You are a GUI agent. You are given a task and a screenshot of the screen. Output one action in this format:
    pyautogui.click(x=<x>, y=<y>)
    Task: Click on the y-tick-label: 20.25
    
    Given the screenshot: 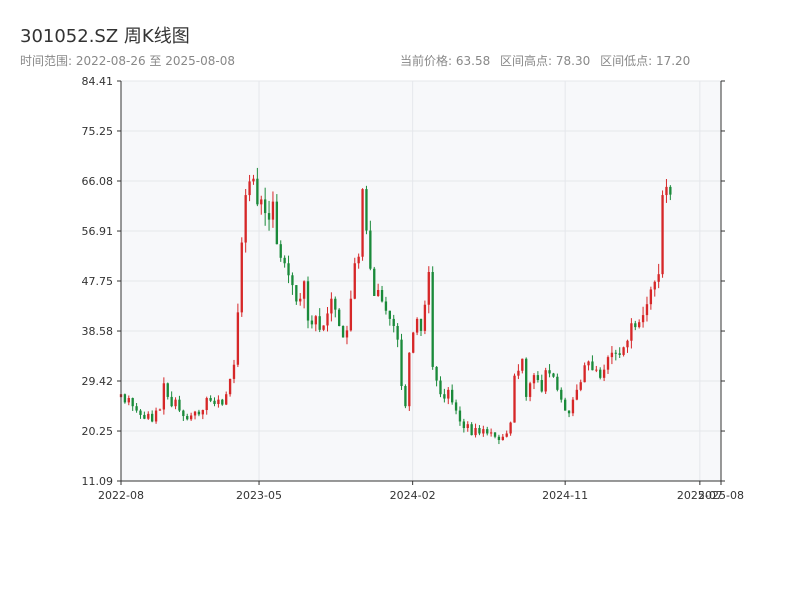 What is the action you would take?
    pyautogui.click(x=98, y=431)
    